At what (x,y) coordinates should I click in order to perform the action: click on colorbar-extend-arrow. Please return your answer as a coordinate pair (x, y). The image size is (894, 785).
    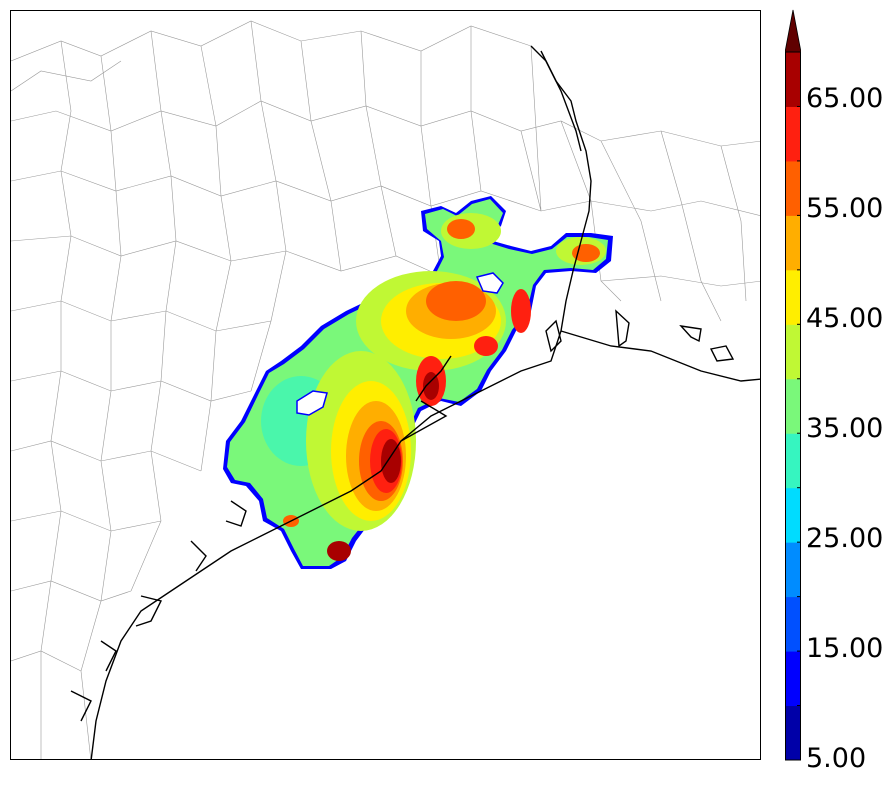
    Looking at the image, I should click on (793, 31).